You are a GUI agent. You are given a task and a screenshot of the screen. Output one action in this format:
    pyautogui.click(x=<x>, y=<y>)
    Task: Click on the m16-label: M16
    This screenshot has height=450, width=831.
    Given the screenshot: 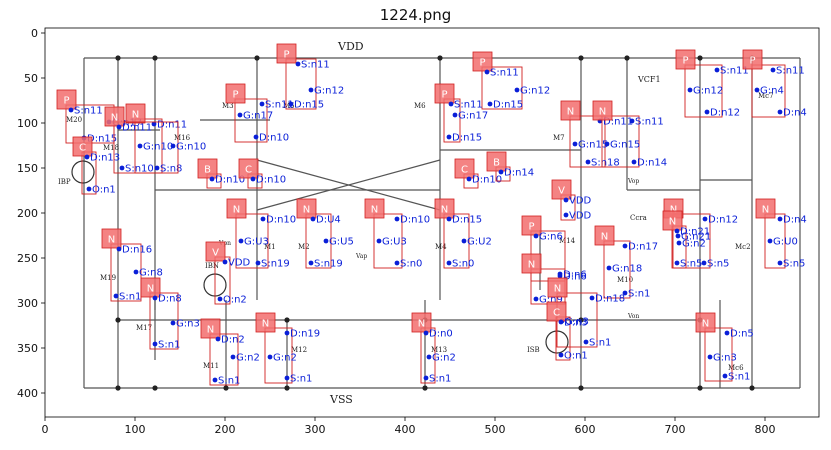 What is the action you would take?
    pyautogui.click(x=182, y=138)
    